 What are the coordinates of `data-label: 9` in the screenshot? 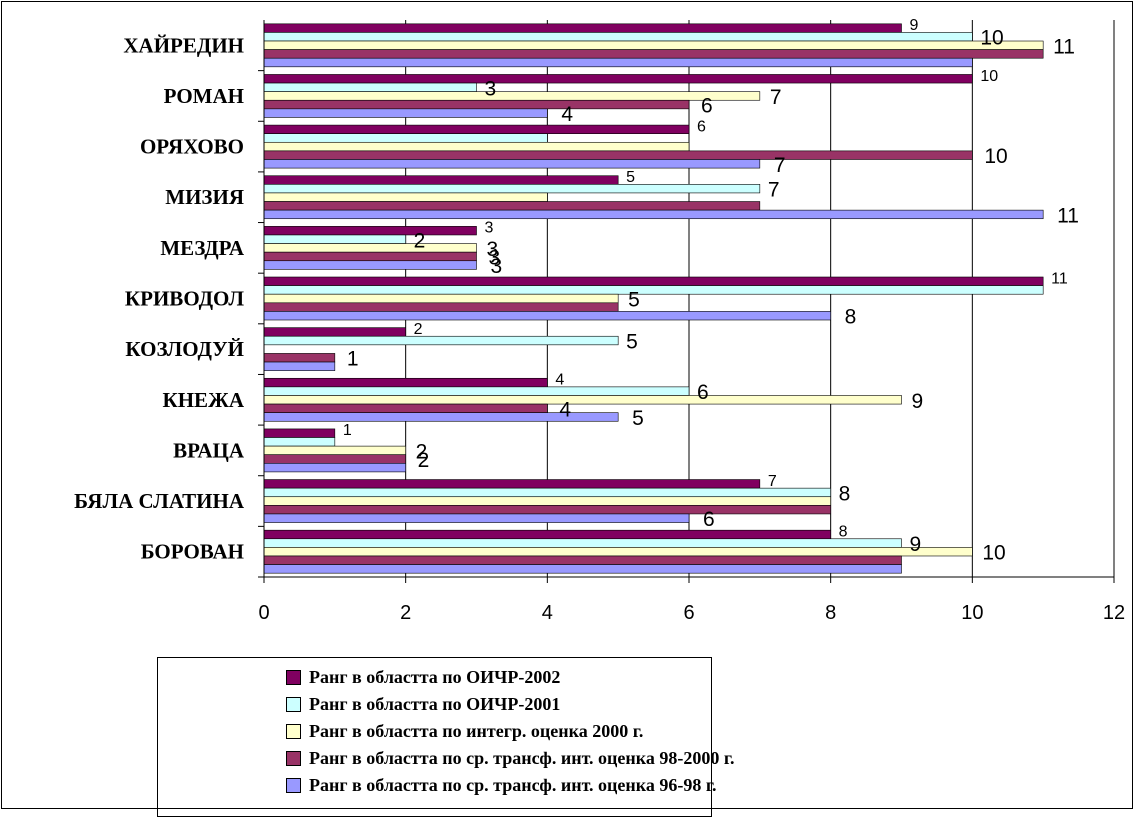 It's located at (918, 401).